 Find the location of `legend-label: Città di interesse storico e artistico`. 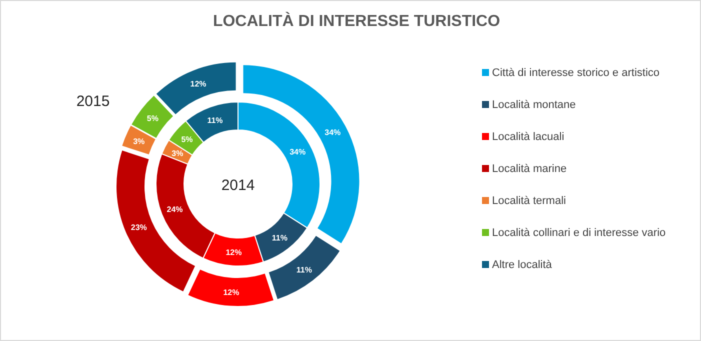

legend-label: Città di interesse storico e artistico is located at coordinates (576, 73).